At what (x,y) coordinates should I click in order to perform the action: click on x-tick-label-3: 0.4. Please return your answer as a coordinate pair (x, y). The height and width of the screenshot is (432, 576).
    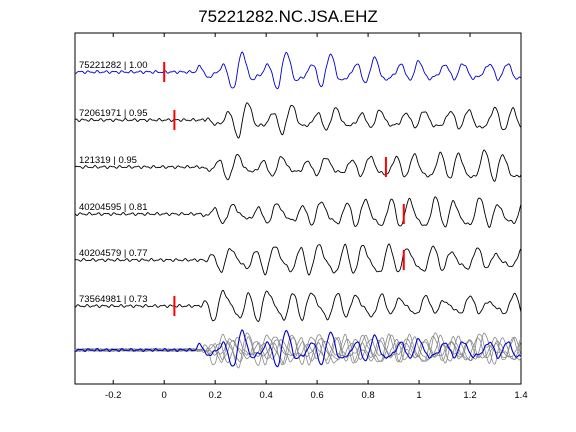
    Looking at the image, I should click on (266, 395).